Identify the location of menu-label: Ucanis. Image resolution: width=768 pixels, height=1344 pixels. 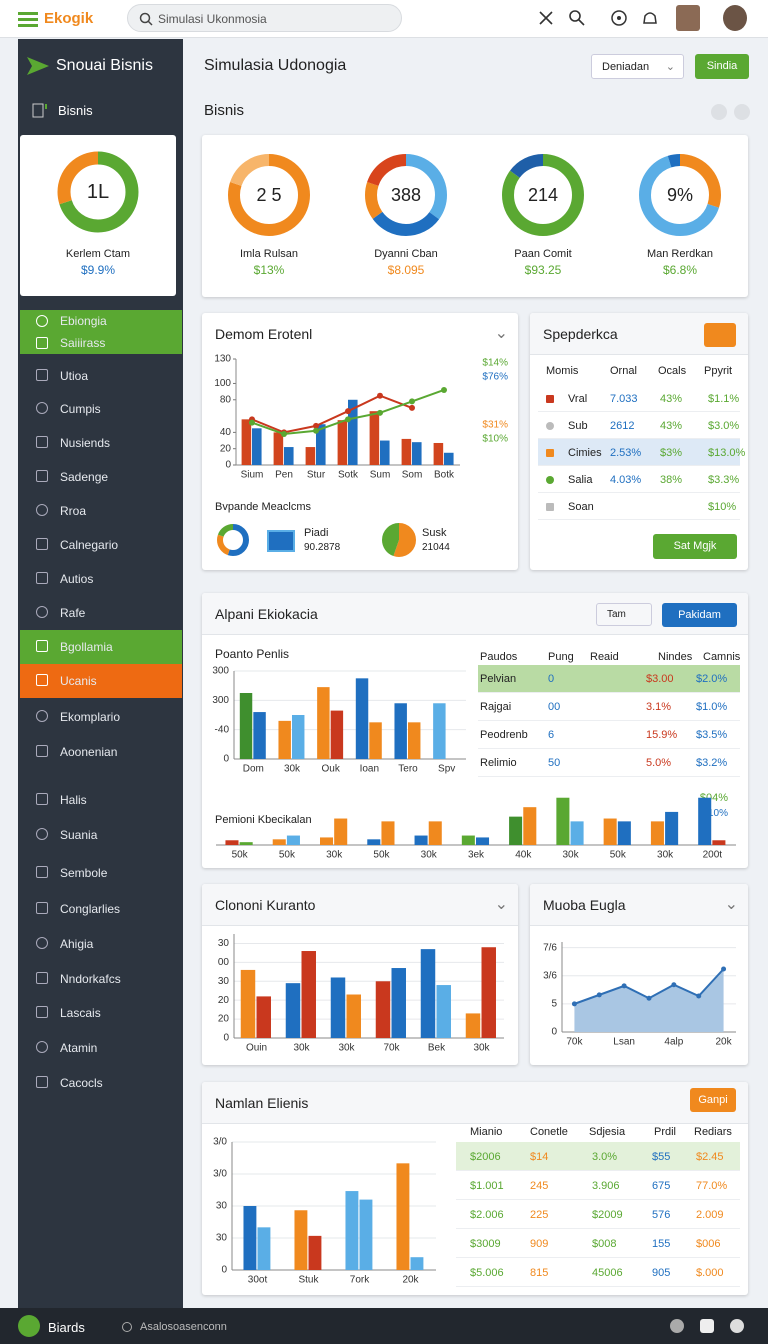
(78, 681).